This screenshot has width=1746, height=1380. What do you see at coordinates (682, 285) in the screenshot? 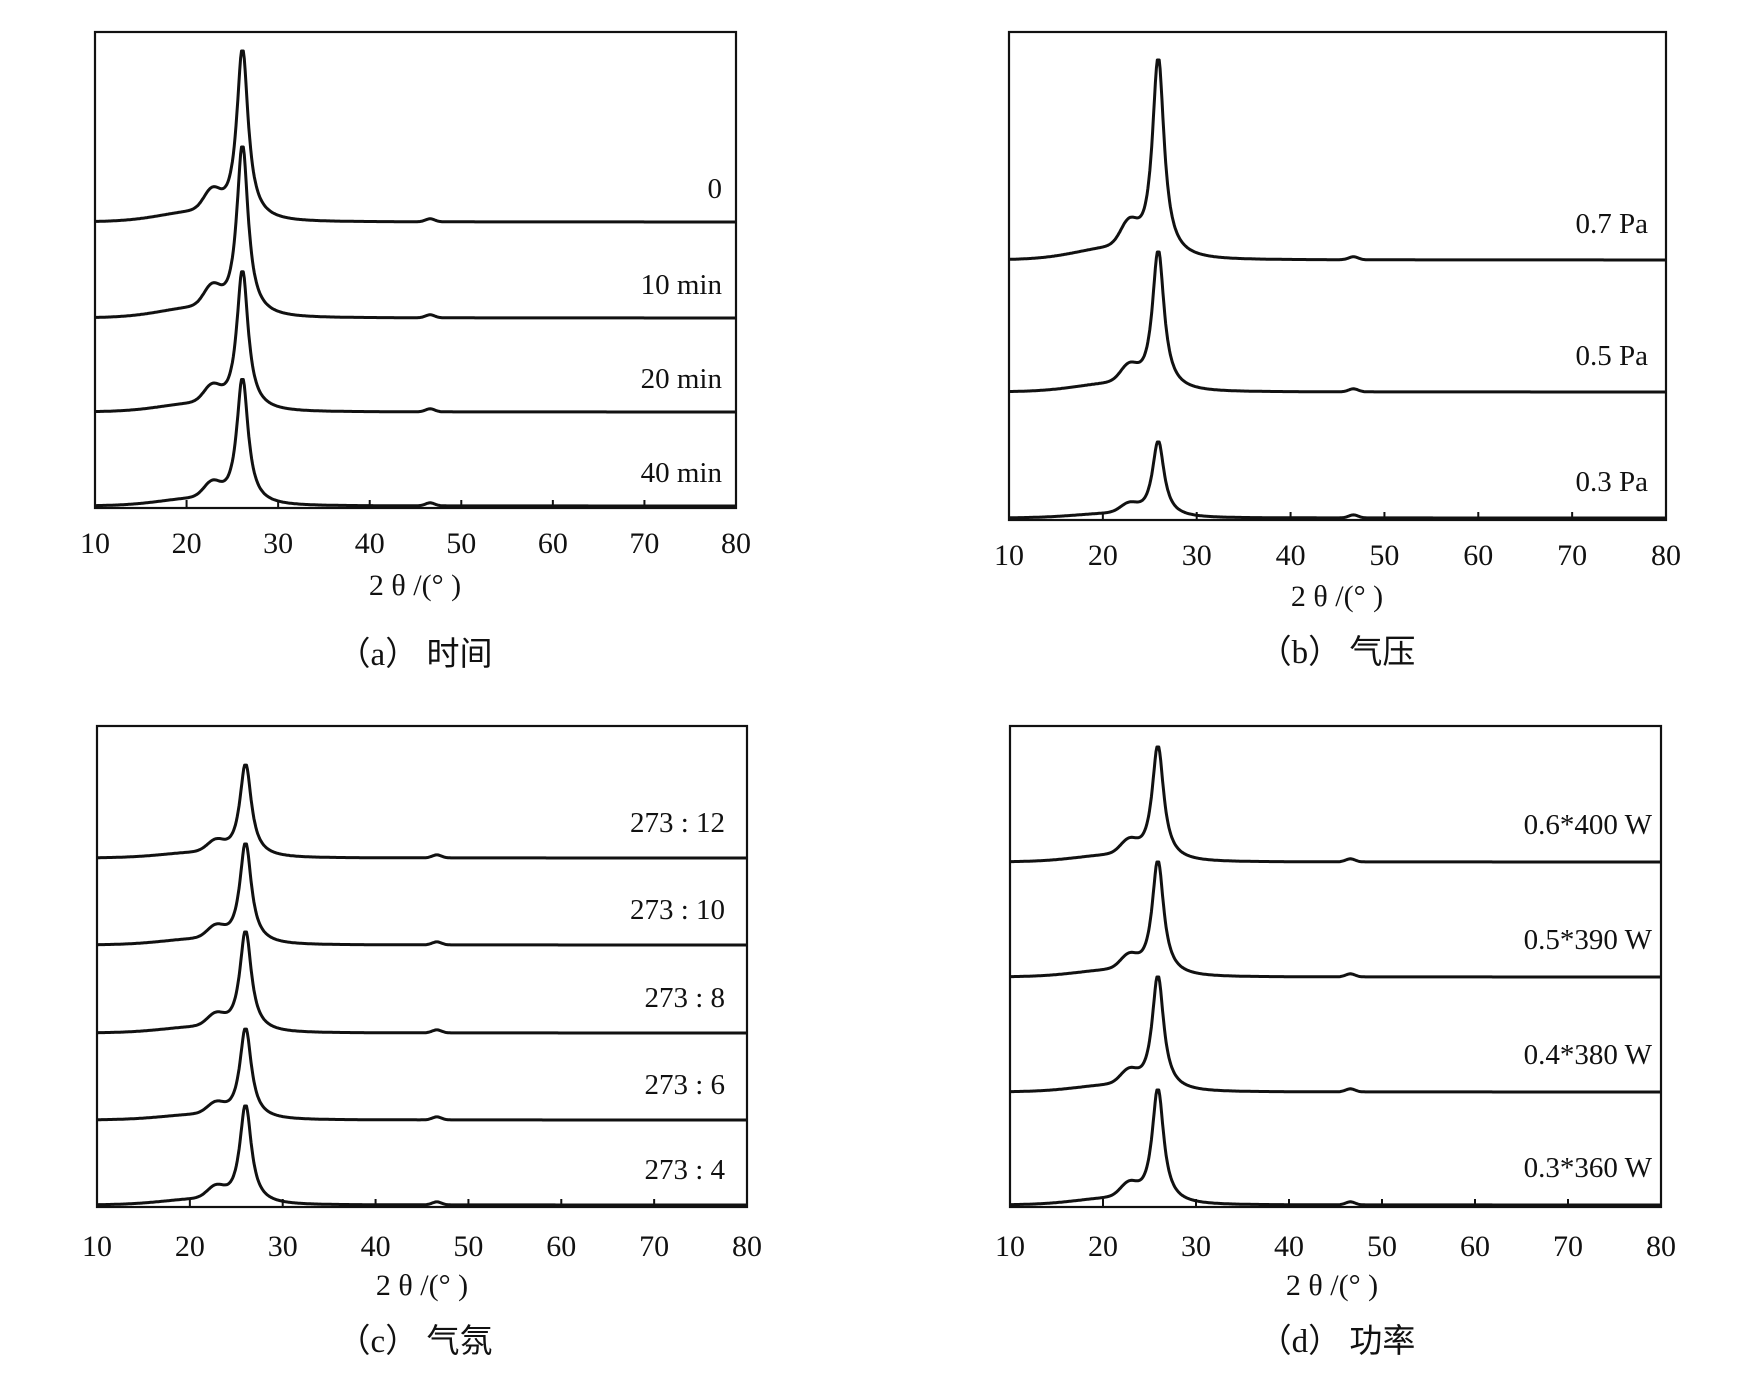
I see `panel-a-series-label: 10 min` at bounding box center [682, 285].